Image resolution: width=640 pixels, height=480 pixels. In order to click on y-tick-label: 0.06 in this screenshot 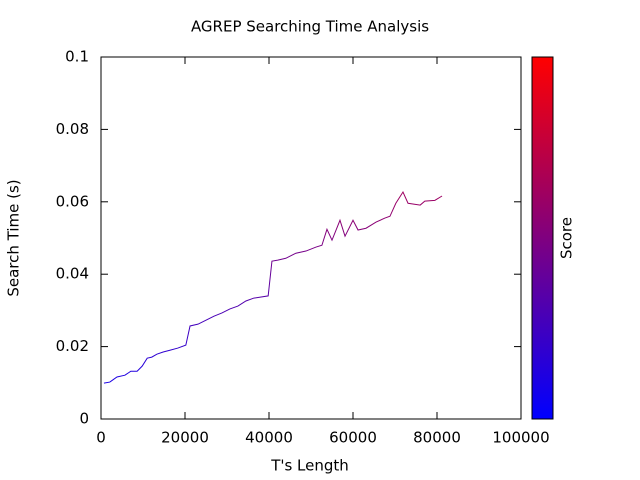, I will do `click(72, 201)`.